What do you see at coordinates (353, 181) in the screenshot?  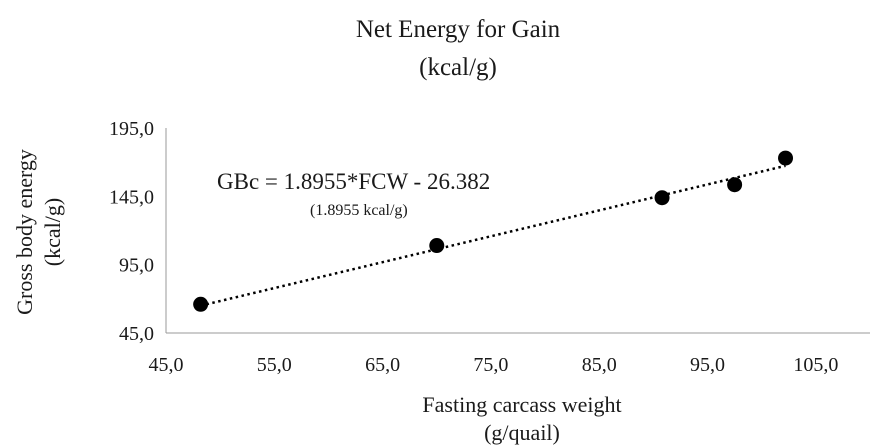 I see `equation-annotation: GBc = 1.8955*FCW - 26.382` at bounding box center [353, 181].